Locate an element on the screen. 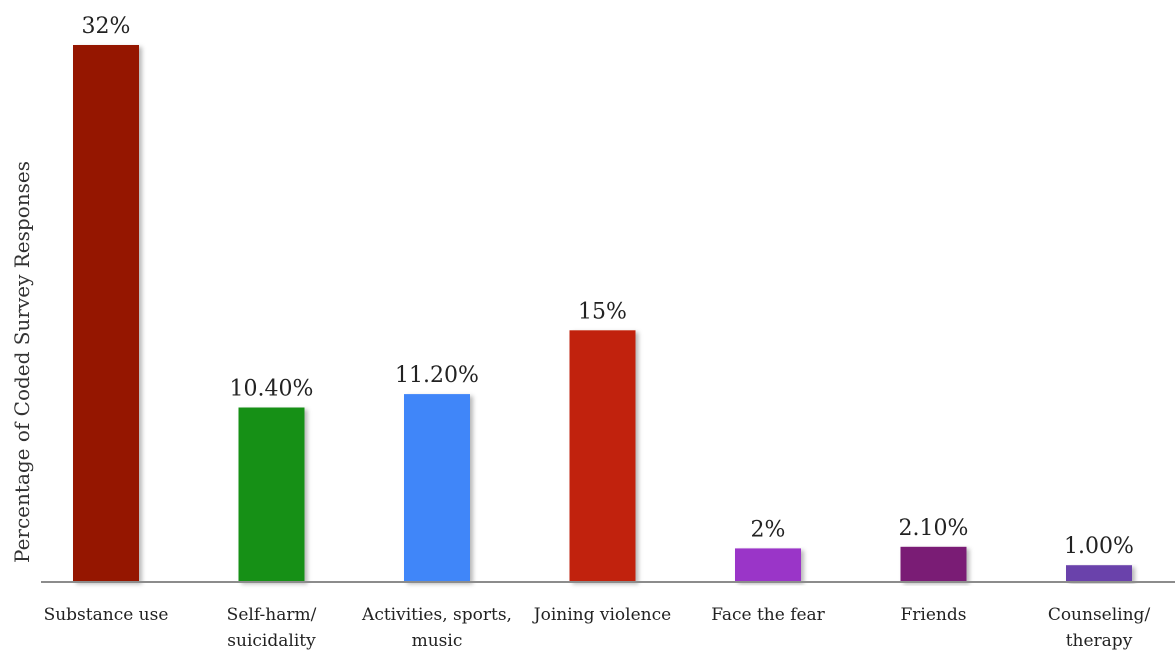 The image size is (1175, 660). data-label-2: 11.20% is located at coordinates (437, 375).